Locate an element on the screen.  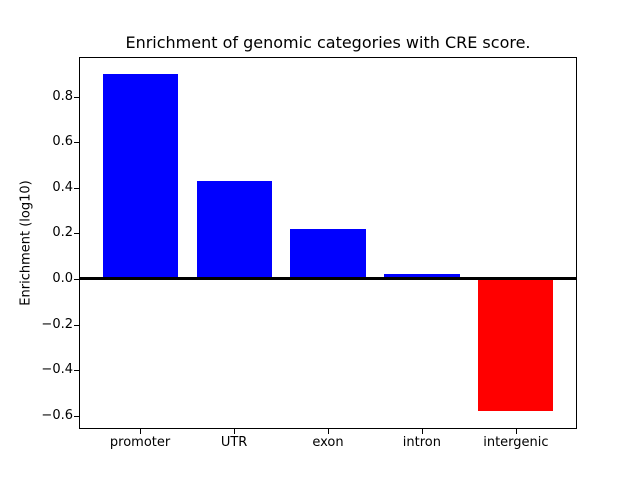
y-tick-label: −0.2 is located at coordinates (57, 324).